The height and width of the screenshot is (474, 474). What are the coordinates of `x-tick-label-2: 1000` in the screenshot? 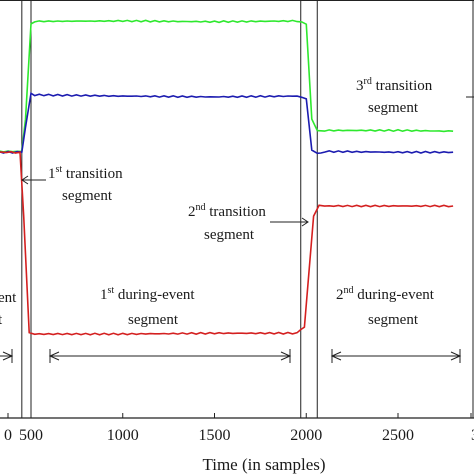 It's located at (123, 435).